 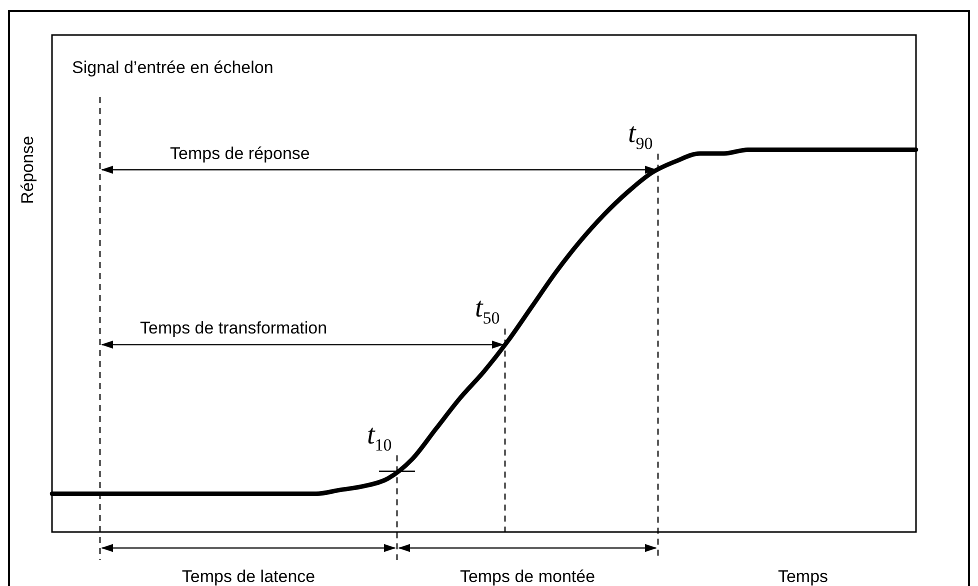 I want to click on annotation: Temps de réponse, so click(x=240, y=153).